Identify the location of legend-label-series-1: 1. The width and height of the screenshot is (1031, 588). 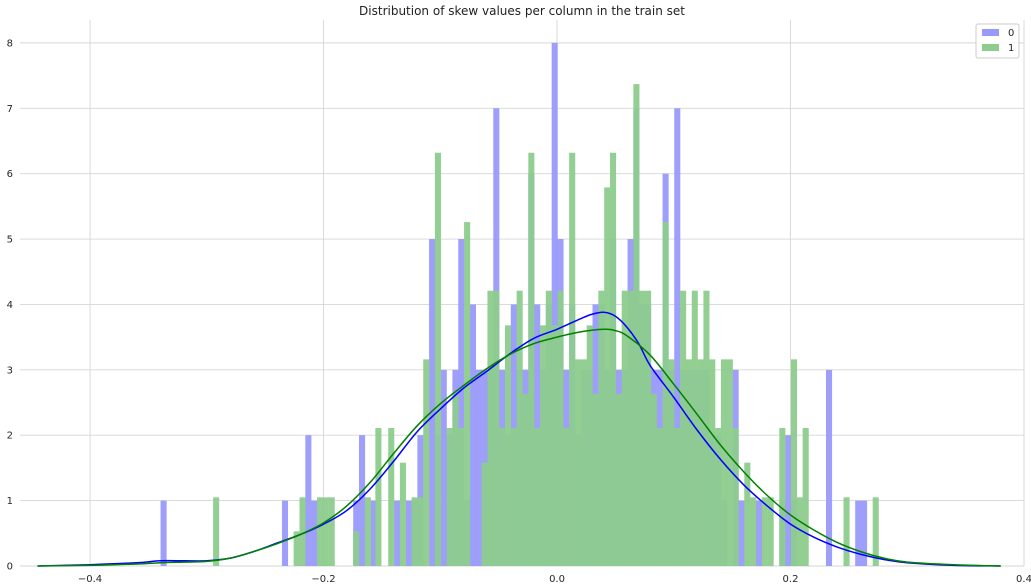
(1011, 48).